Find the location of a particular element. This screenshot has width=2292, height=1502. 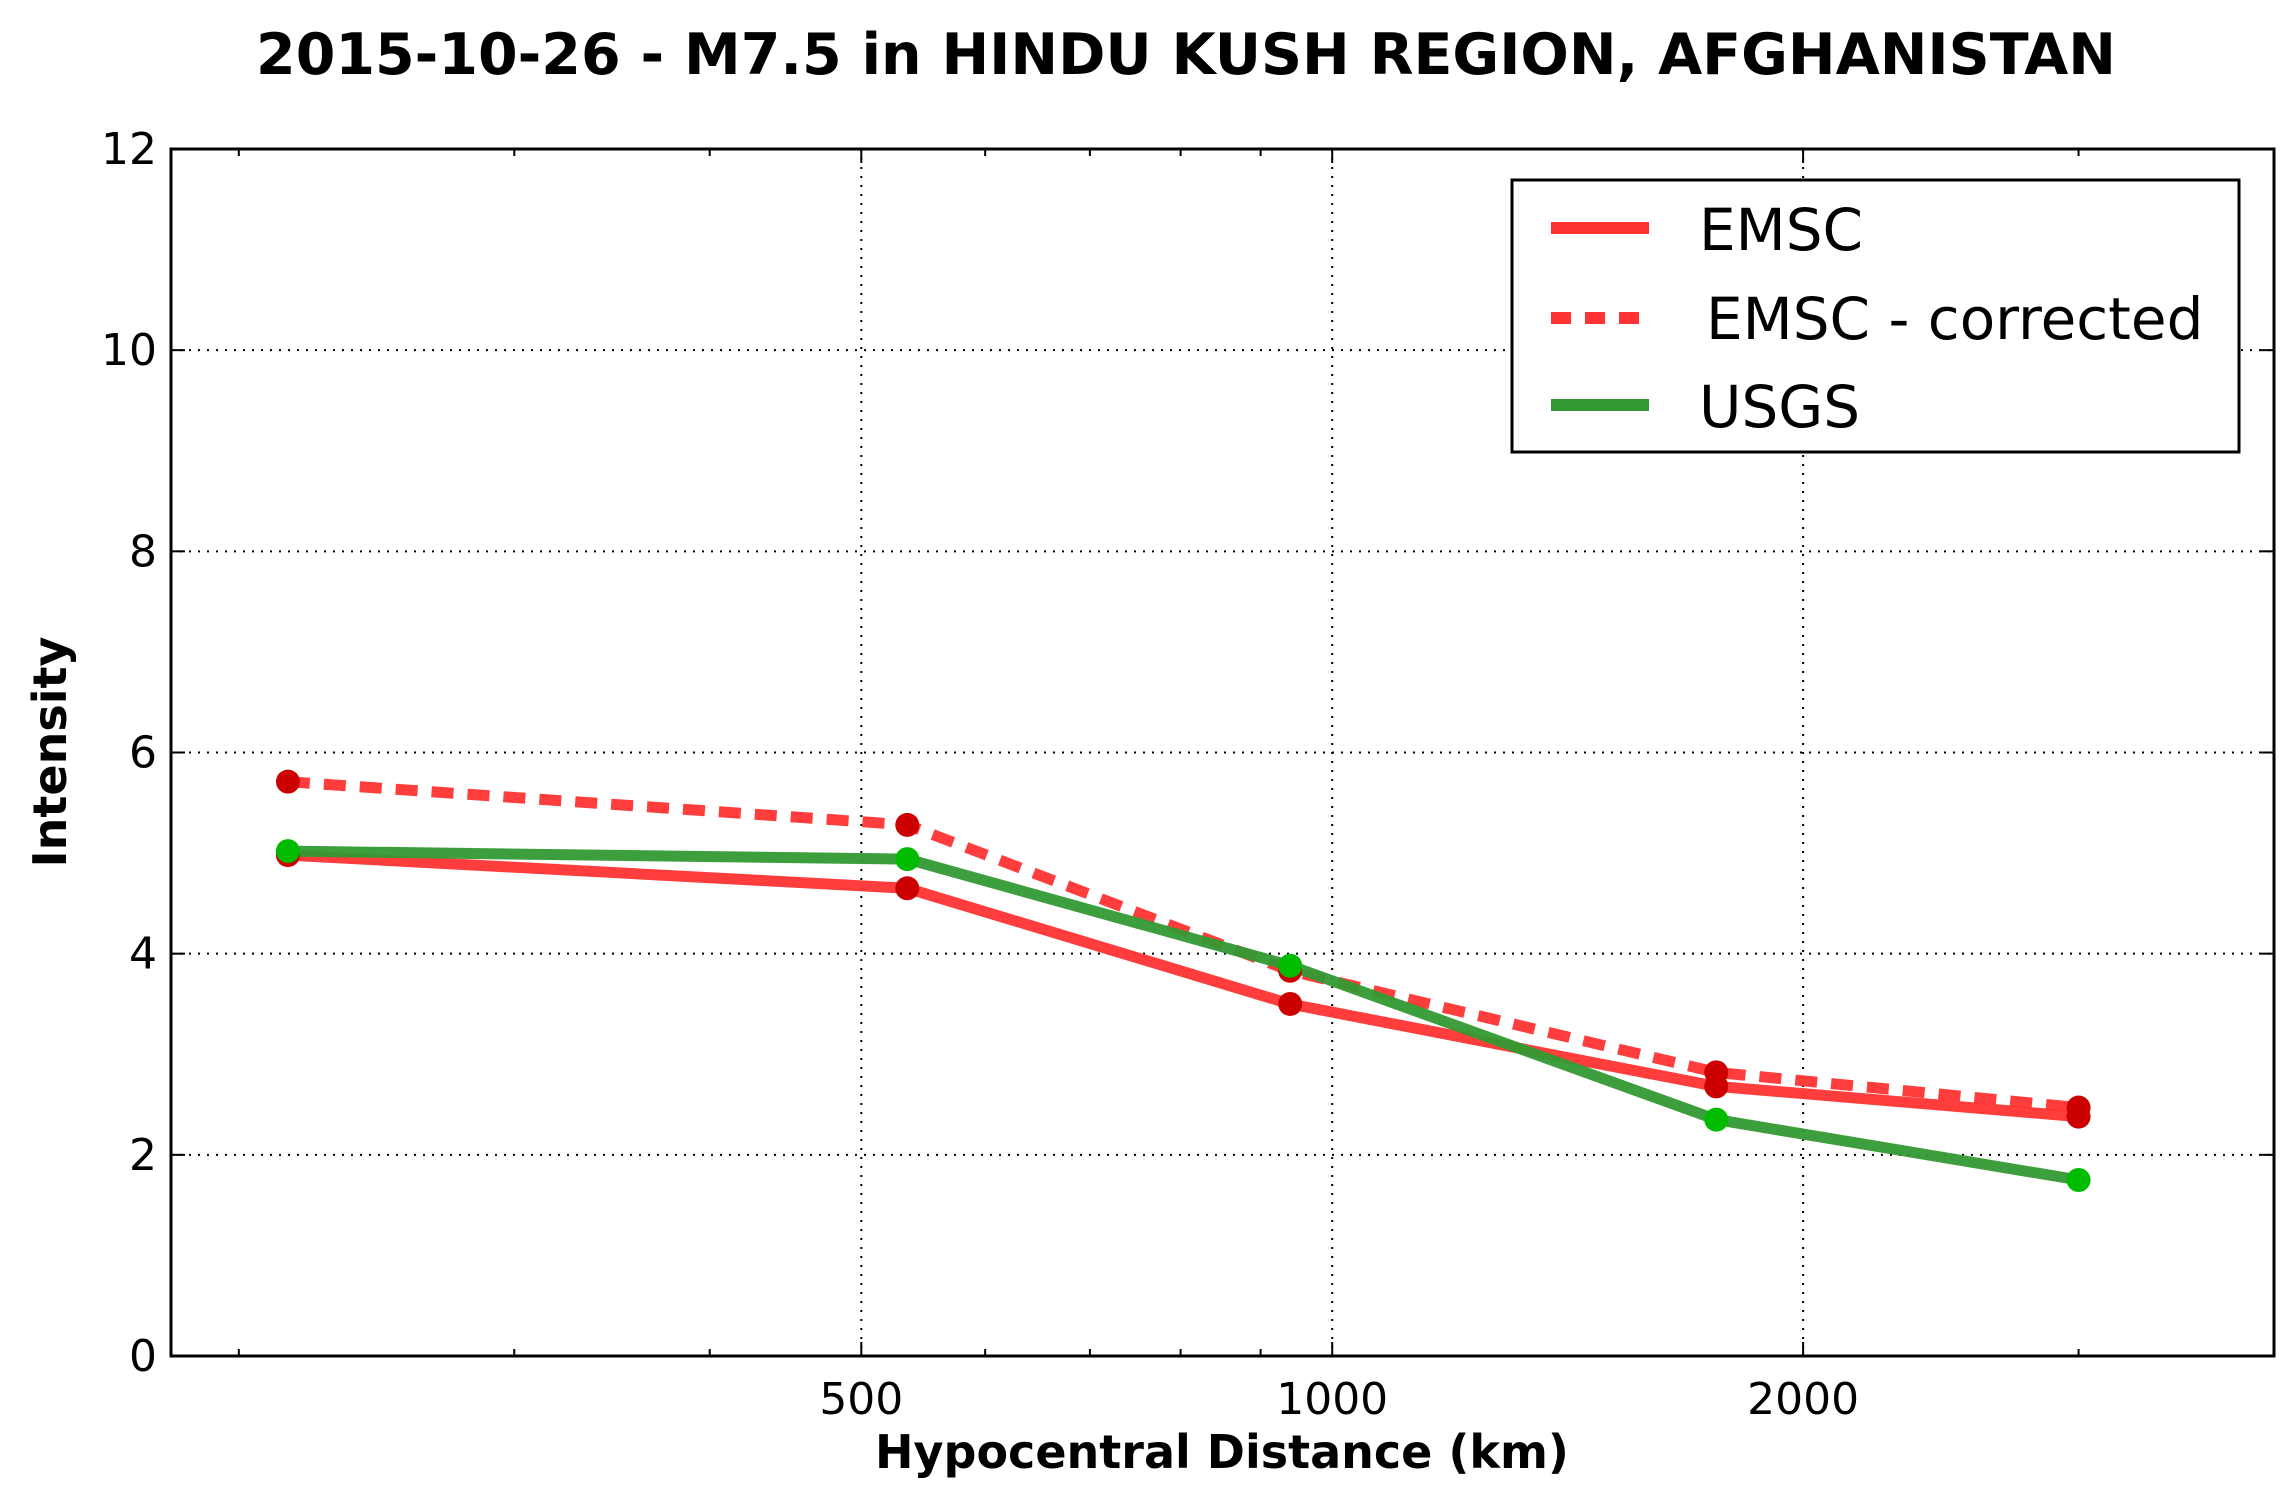

y-tick-label: 4 is located at coordinates (143, 954).